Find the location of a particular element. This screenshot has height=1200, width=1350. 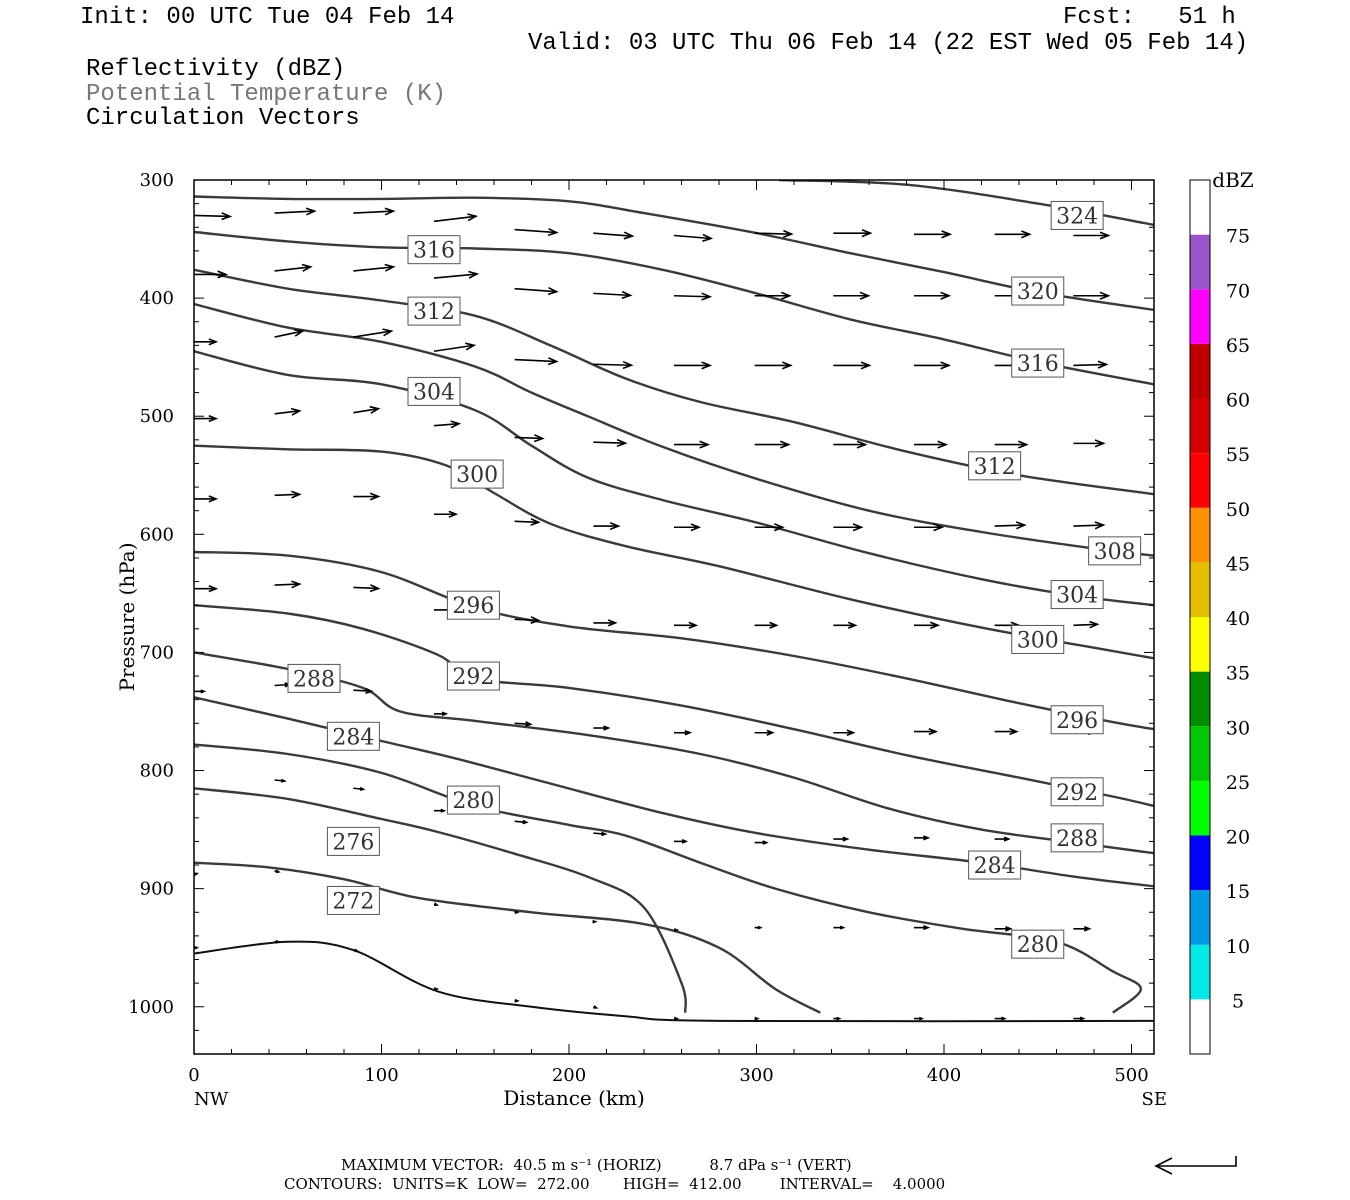

colorbar-tick-label: 5 is located at coordinates (1238, 1001).